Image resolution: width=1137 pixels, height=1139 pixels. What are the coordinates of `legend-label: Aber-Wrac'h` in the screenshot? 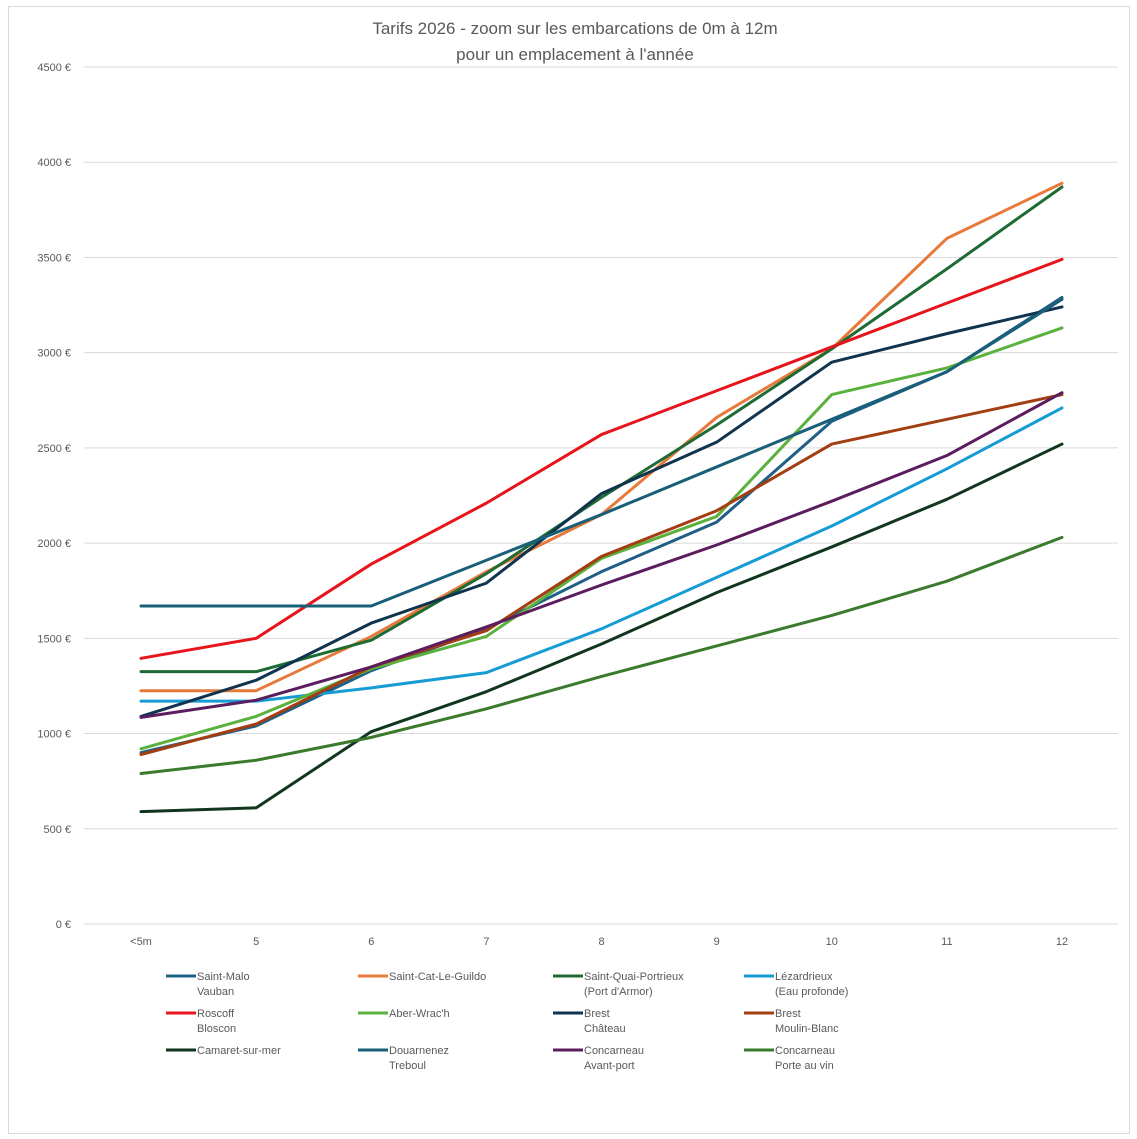 It's located at (419, 1014).